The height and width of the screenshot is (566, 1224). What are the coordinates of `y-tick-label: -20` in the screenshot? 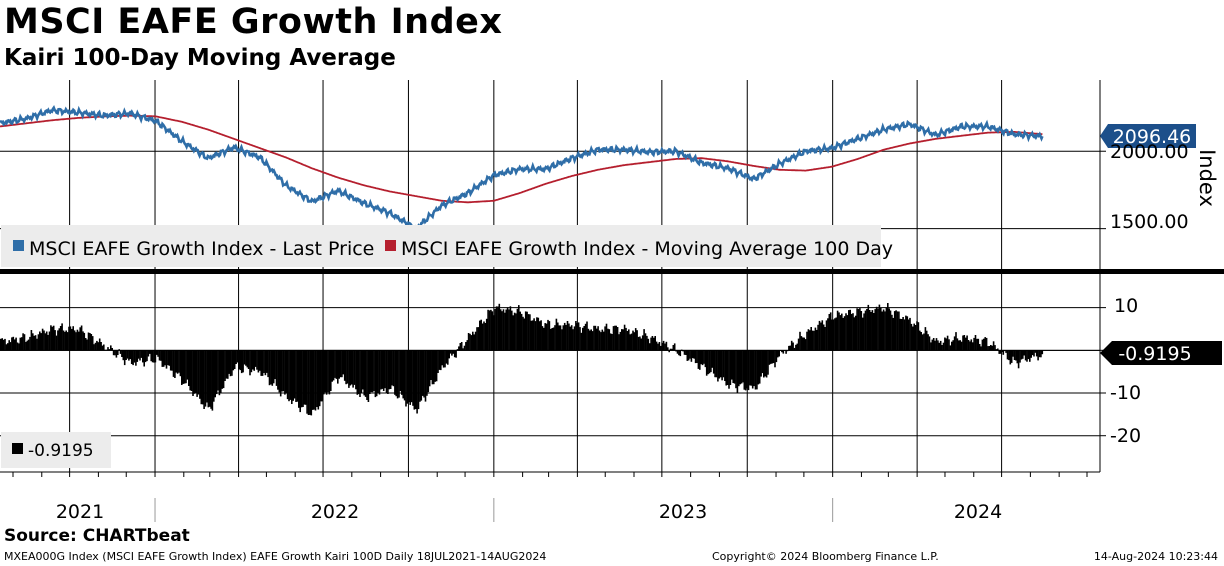 It's located at (1125, 436).